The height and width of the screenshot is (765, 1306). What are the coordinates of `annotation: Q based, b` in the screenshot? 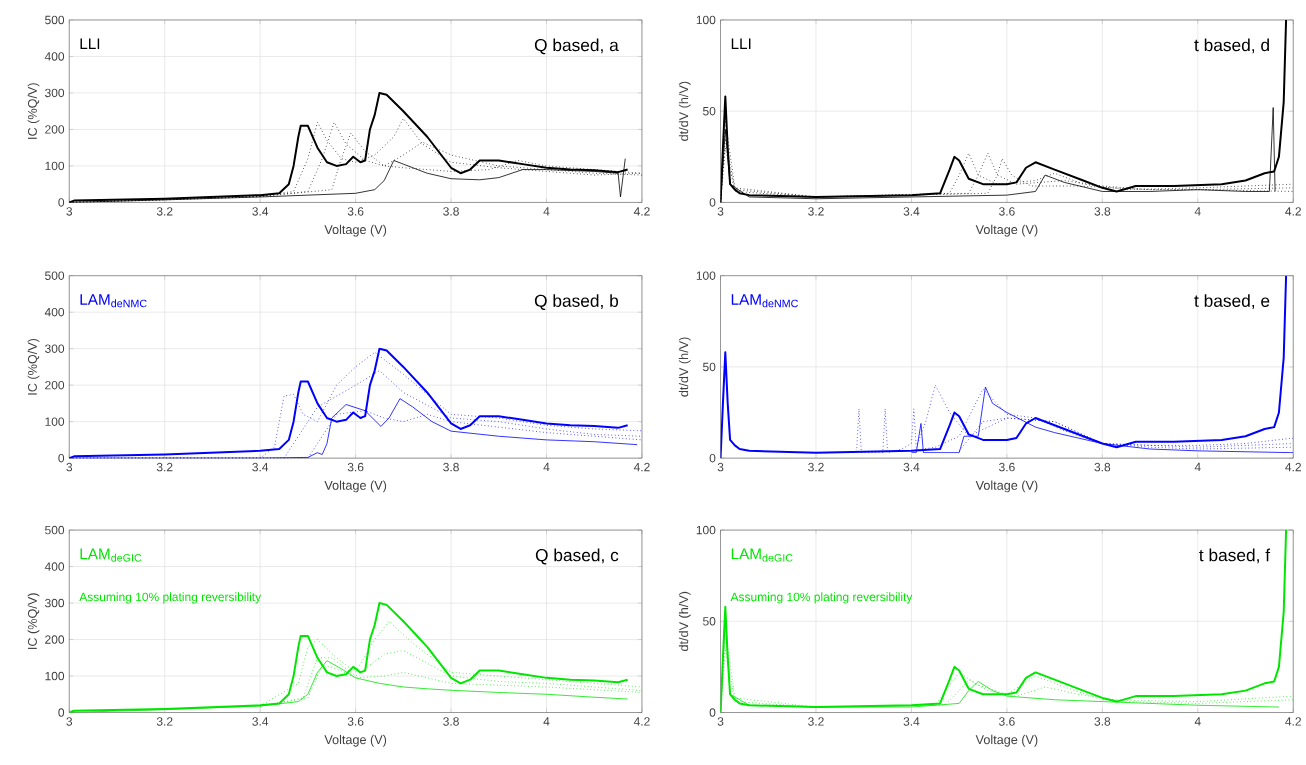 It's located at (576, 302).